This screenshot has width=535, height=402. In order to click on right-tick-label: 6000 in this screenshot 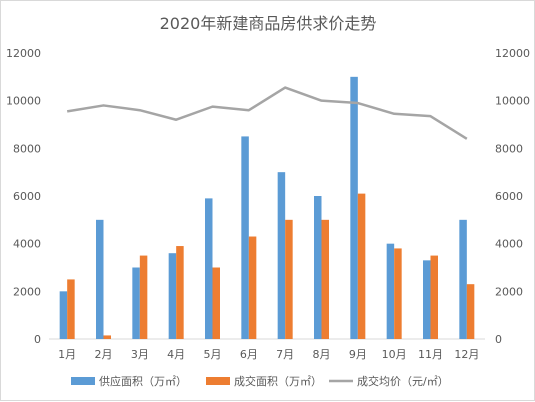, I will do `click(509, 196)`.